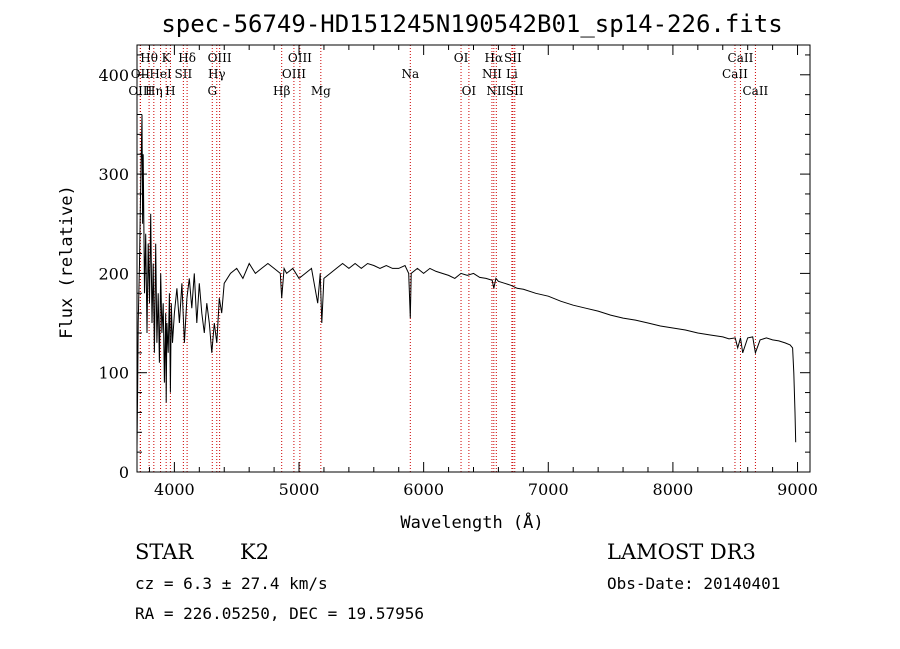  I want to click on object-class: STAR, so click(164, 552).